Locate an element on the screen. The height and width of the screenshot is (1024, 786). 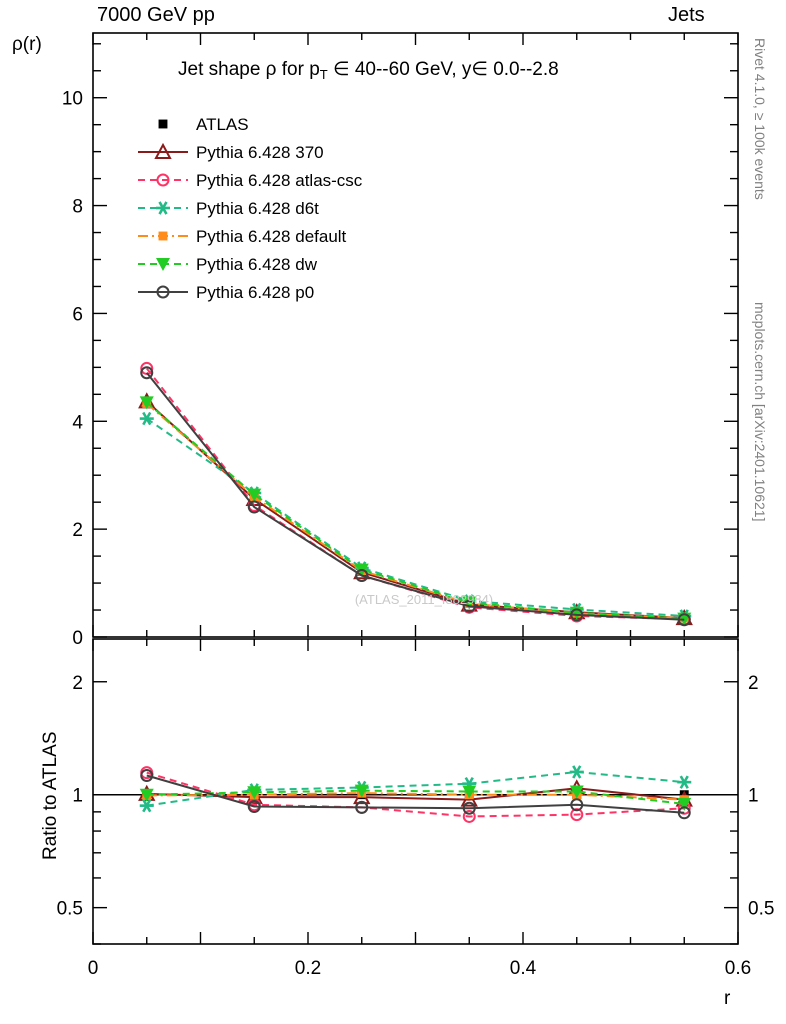
ratio-y-tick-label: 0.5 is located at coordinates (70, 909).